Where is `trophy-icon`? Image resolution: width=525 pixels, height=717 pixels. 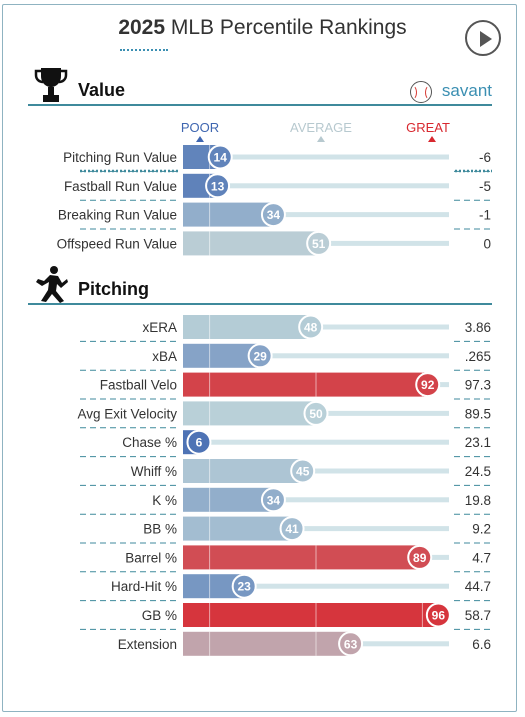 trophy-icon is located at coordinates (51, 85).